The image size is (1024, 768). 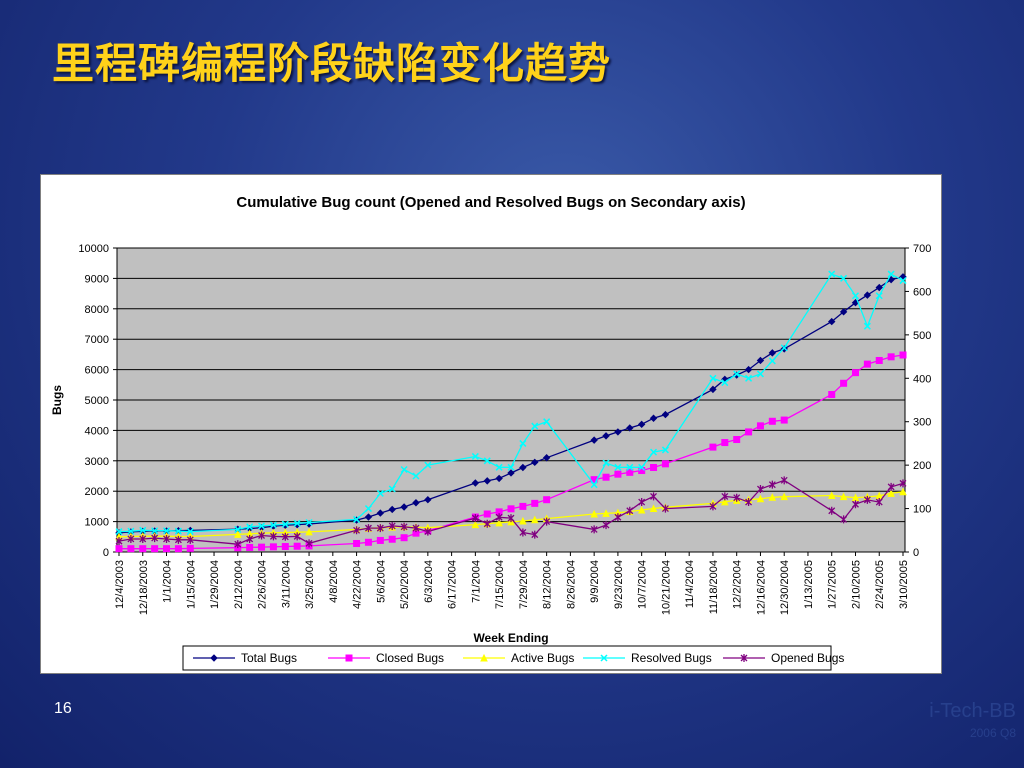 I want to click on x-tick-label: 1/1/2004, so click(x=168, y=581).